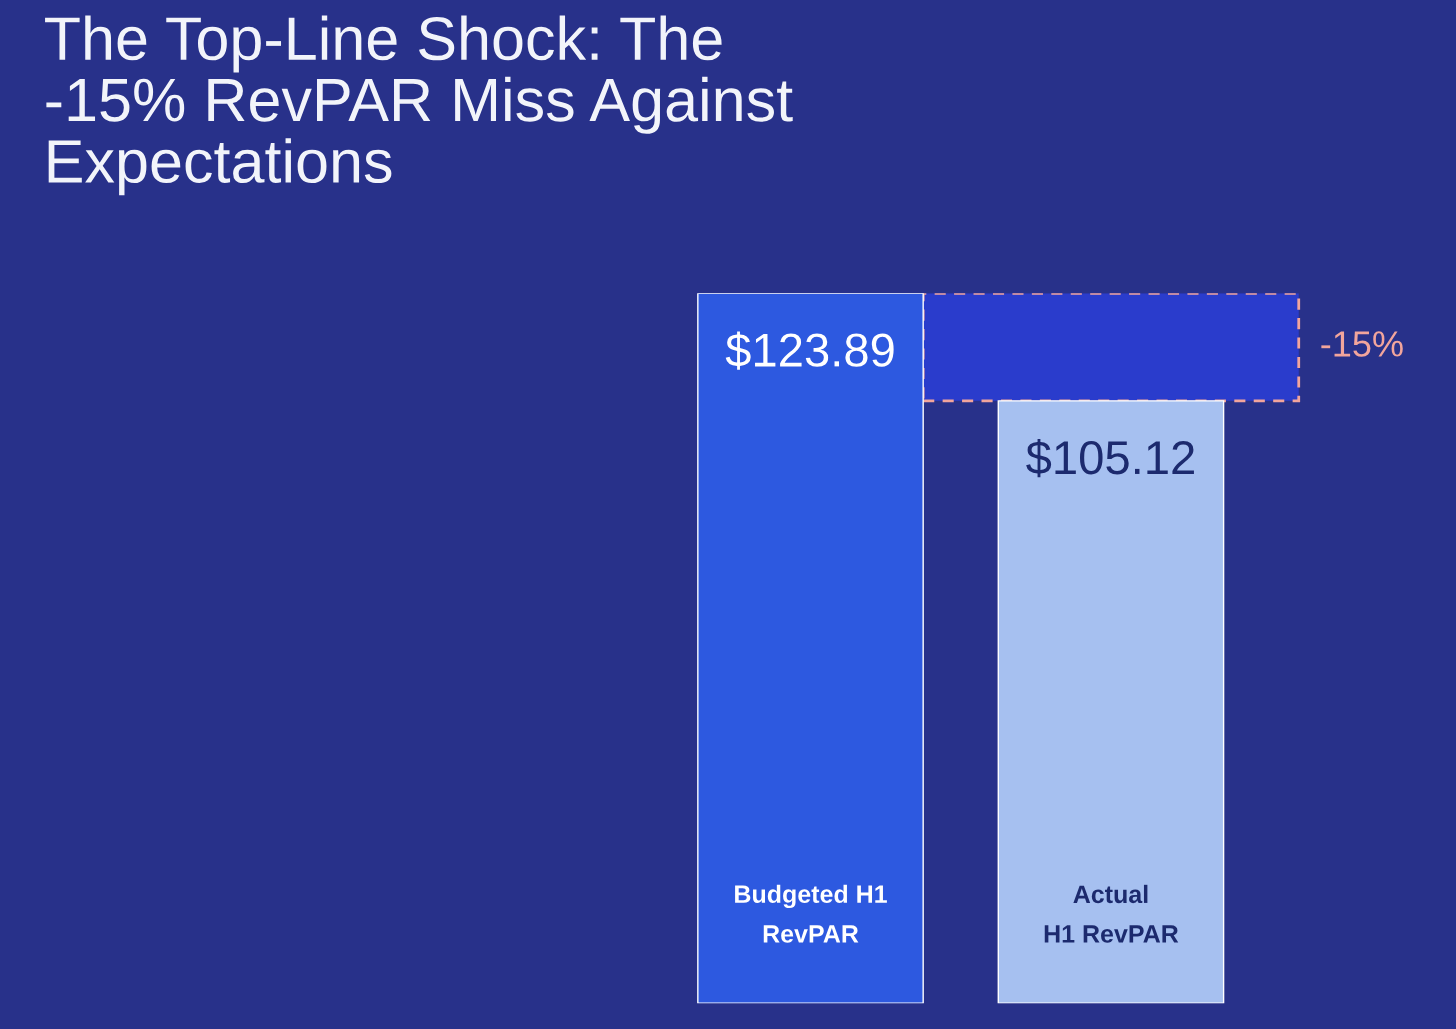 This screenshot has width=1456, height=1029. What do you see at coordinates (811, 913) in the screenshot?
I see `x-tick-label: Budgeted H1 RevPAR` at bounding box center [811, 913].